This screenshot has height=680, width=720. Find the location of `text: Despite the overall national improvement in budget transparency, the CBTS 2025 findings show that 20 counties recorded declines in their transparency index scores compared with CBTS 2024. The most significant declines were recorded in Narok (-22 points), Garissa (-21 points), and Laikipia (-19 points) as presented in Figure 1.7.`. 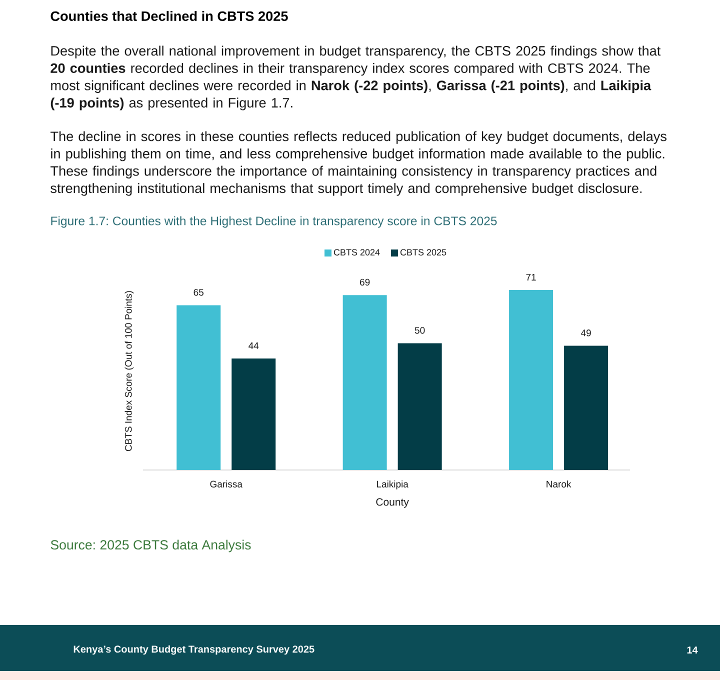

text: Despite the overall national improvement in budget transparency, the CBTS 2025 findings show that 20 counties recorded declines in their transparency index scores compared with CBTS 2024. The most significant declines were recorded in Narok (-22 points), Garissa (-21 points), and Laikipia (-19 points) as presented in Figure 1.7. is located at coordinates (355, 78).